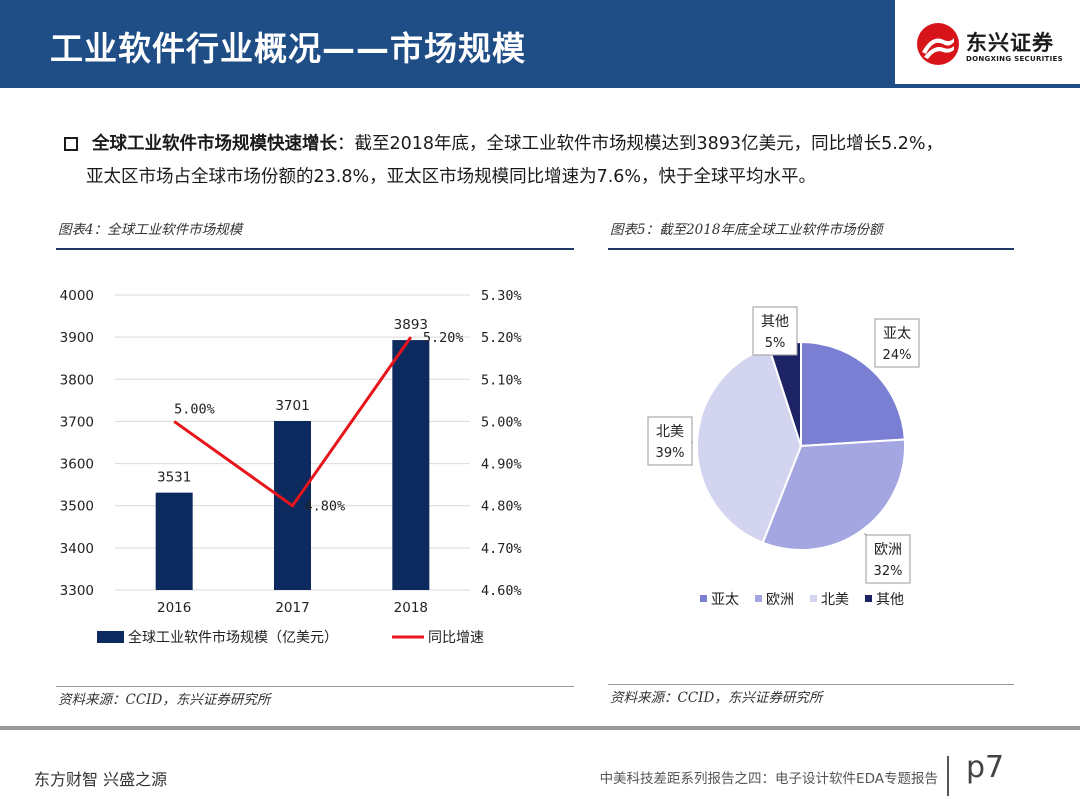 This screenshot has height=810, width=1080. Describe the element at coordinates (835, 600) in the screenshot. I see `pie-legend-label: 北美` at that location.